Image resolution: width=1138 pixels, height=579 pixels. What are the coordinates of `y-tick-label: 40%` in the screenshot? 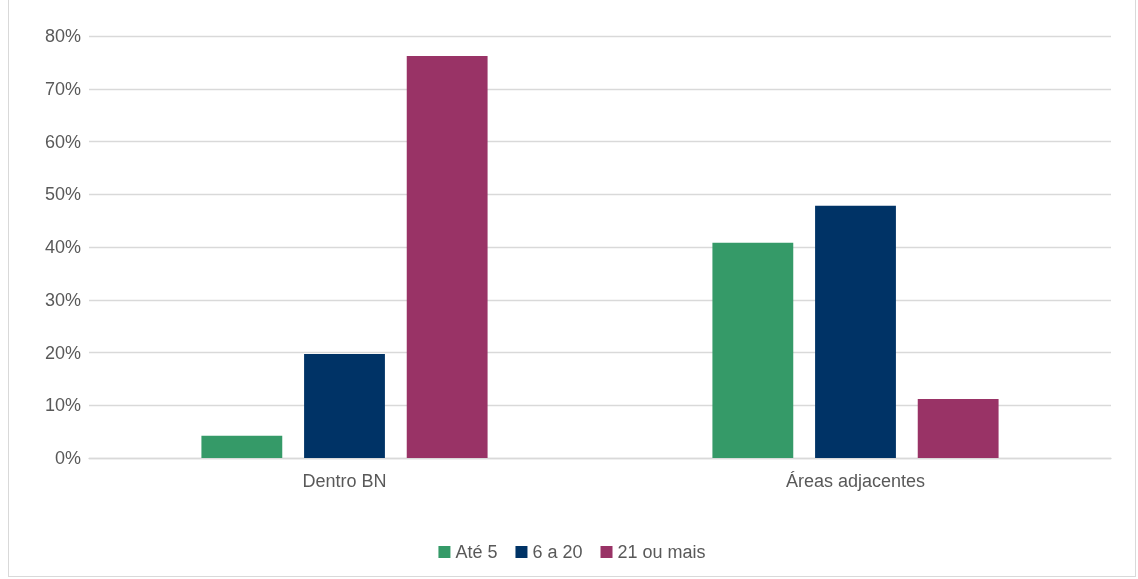 It's located at (62, 247).